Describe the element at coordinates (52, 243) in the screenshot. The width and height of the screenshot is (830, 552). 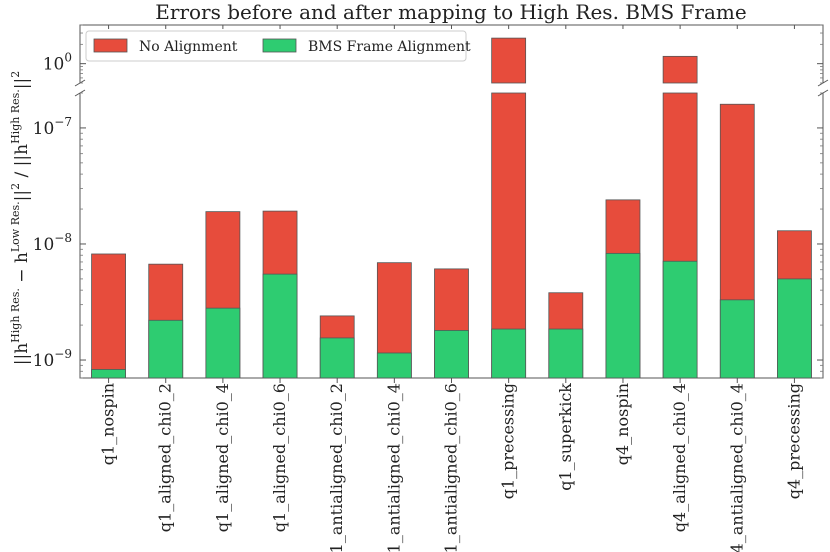
I see `y-tick-label: 10⁻⁸` at that location.